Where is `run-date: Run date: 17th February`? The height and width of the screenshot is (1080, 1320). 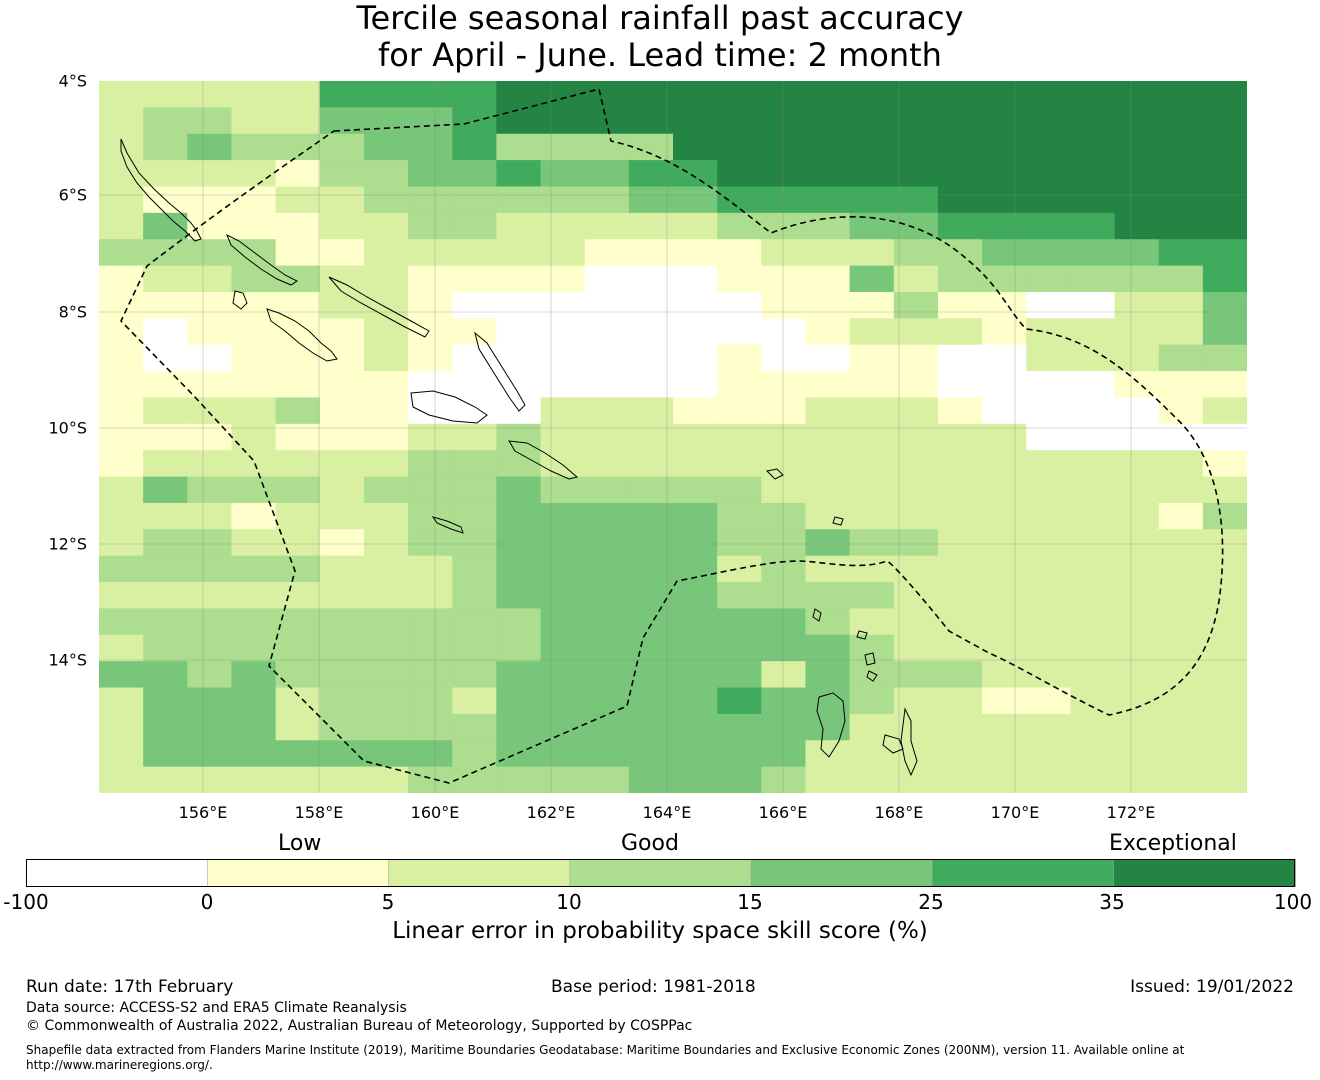 run-date: Run date: 17th February is located at coordinates (130, 987).